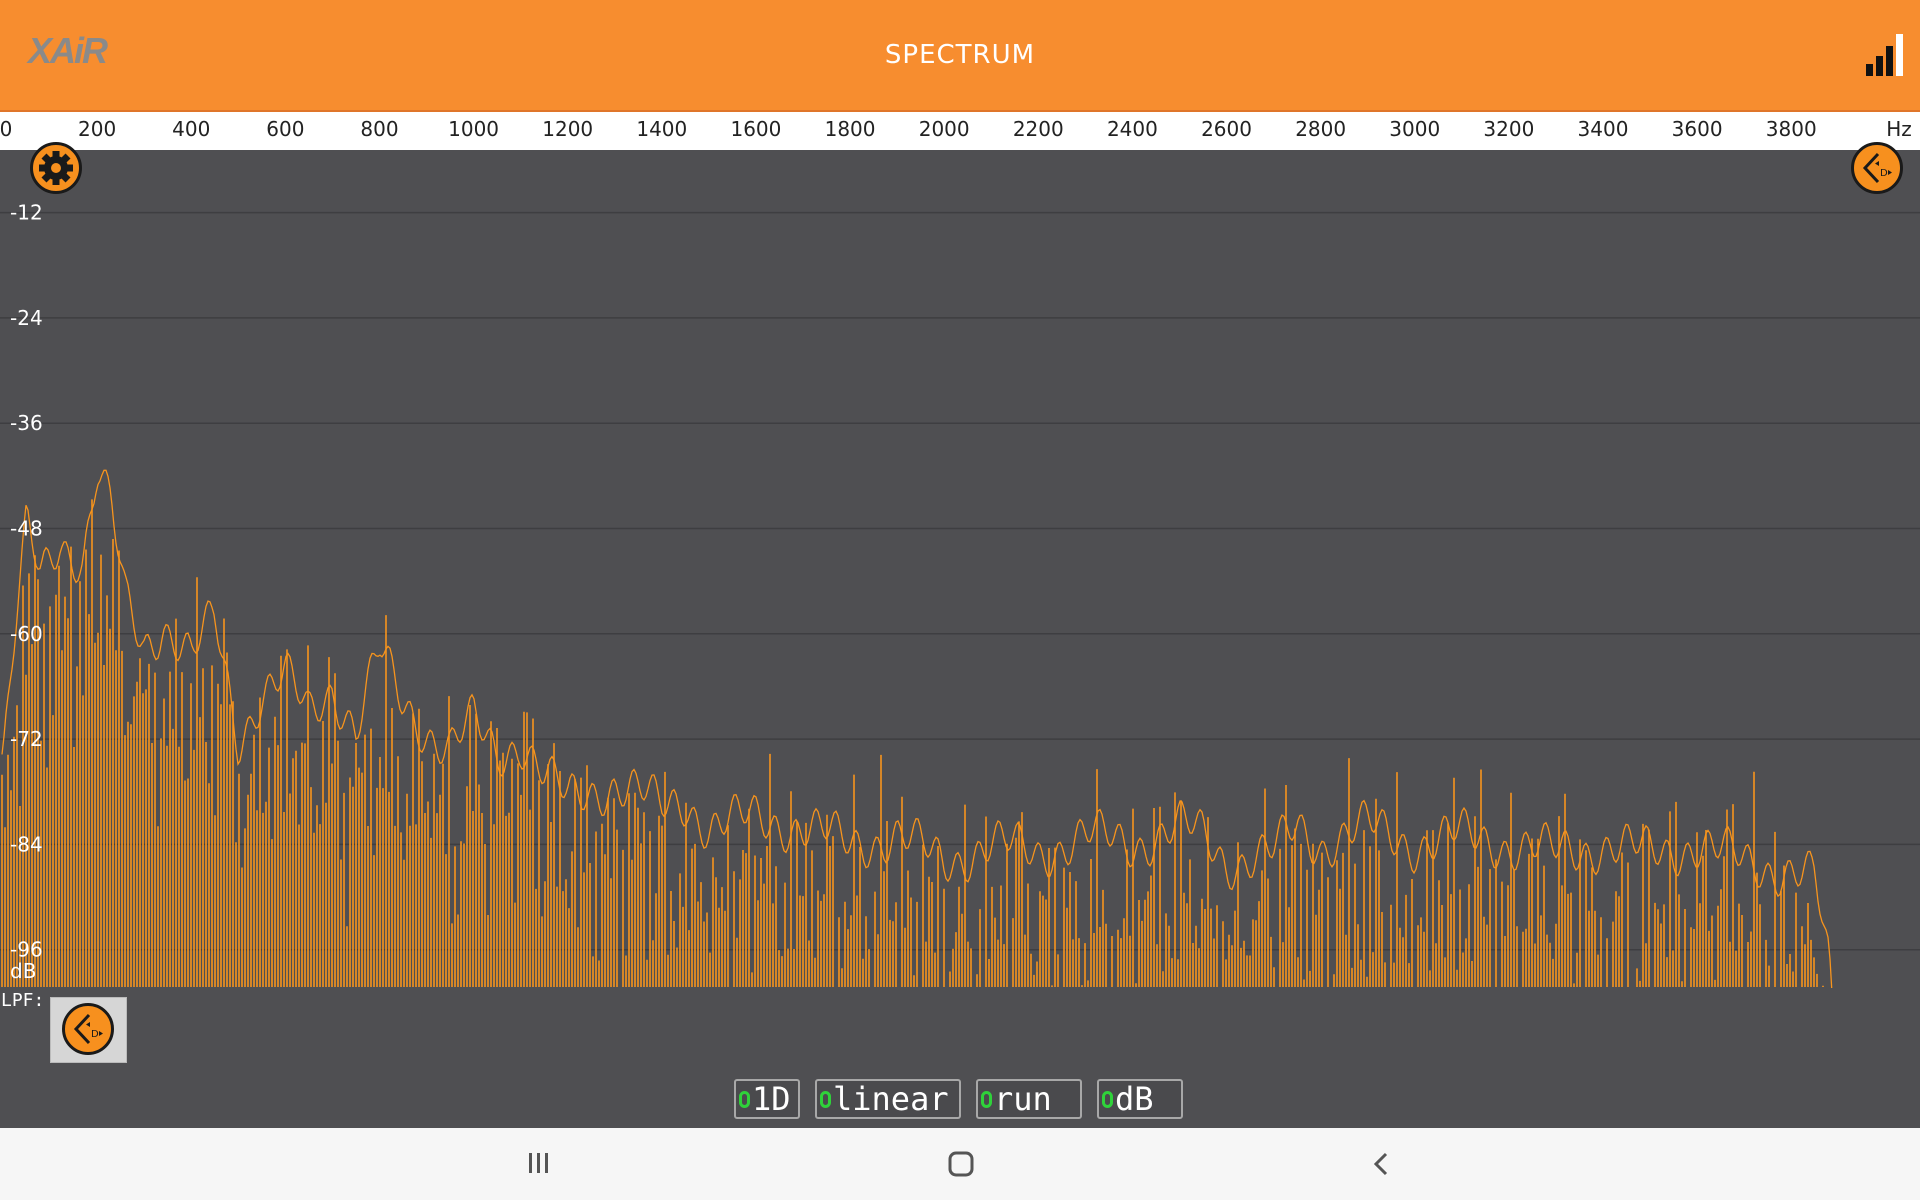  I want to click on top-bar: XAiR SPECTRUM, so click(960, 56).